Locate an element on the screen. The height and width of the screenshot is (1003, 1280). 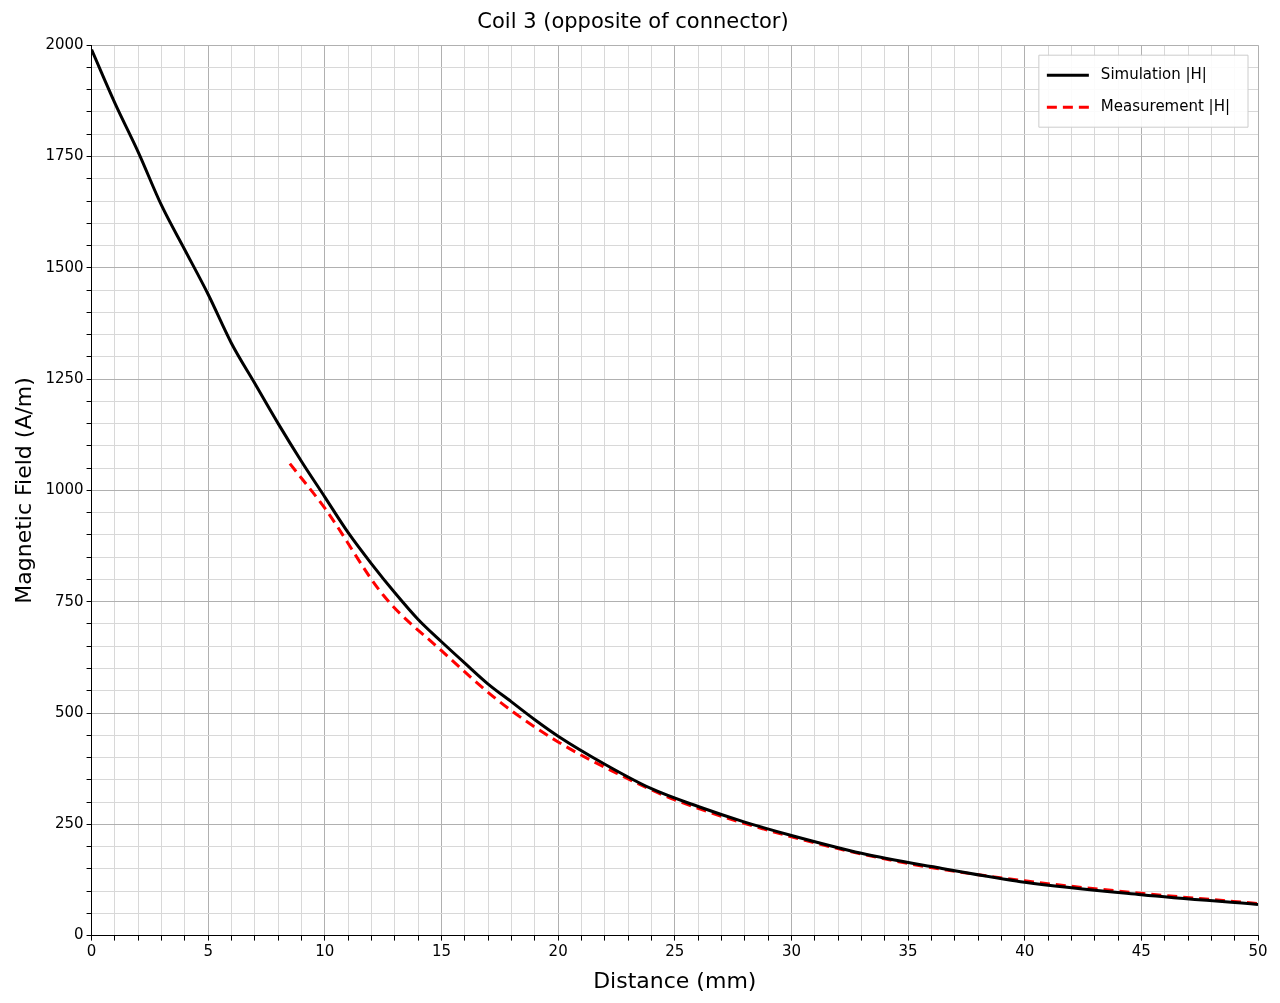
x-tick-label: 10 is located at coordinates (325, 951).